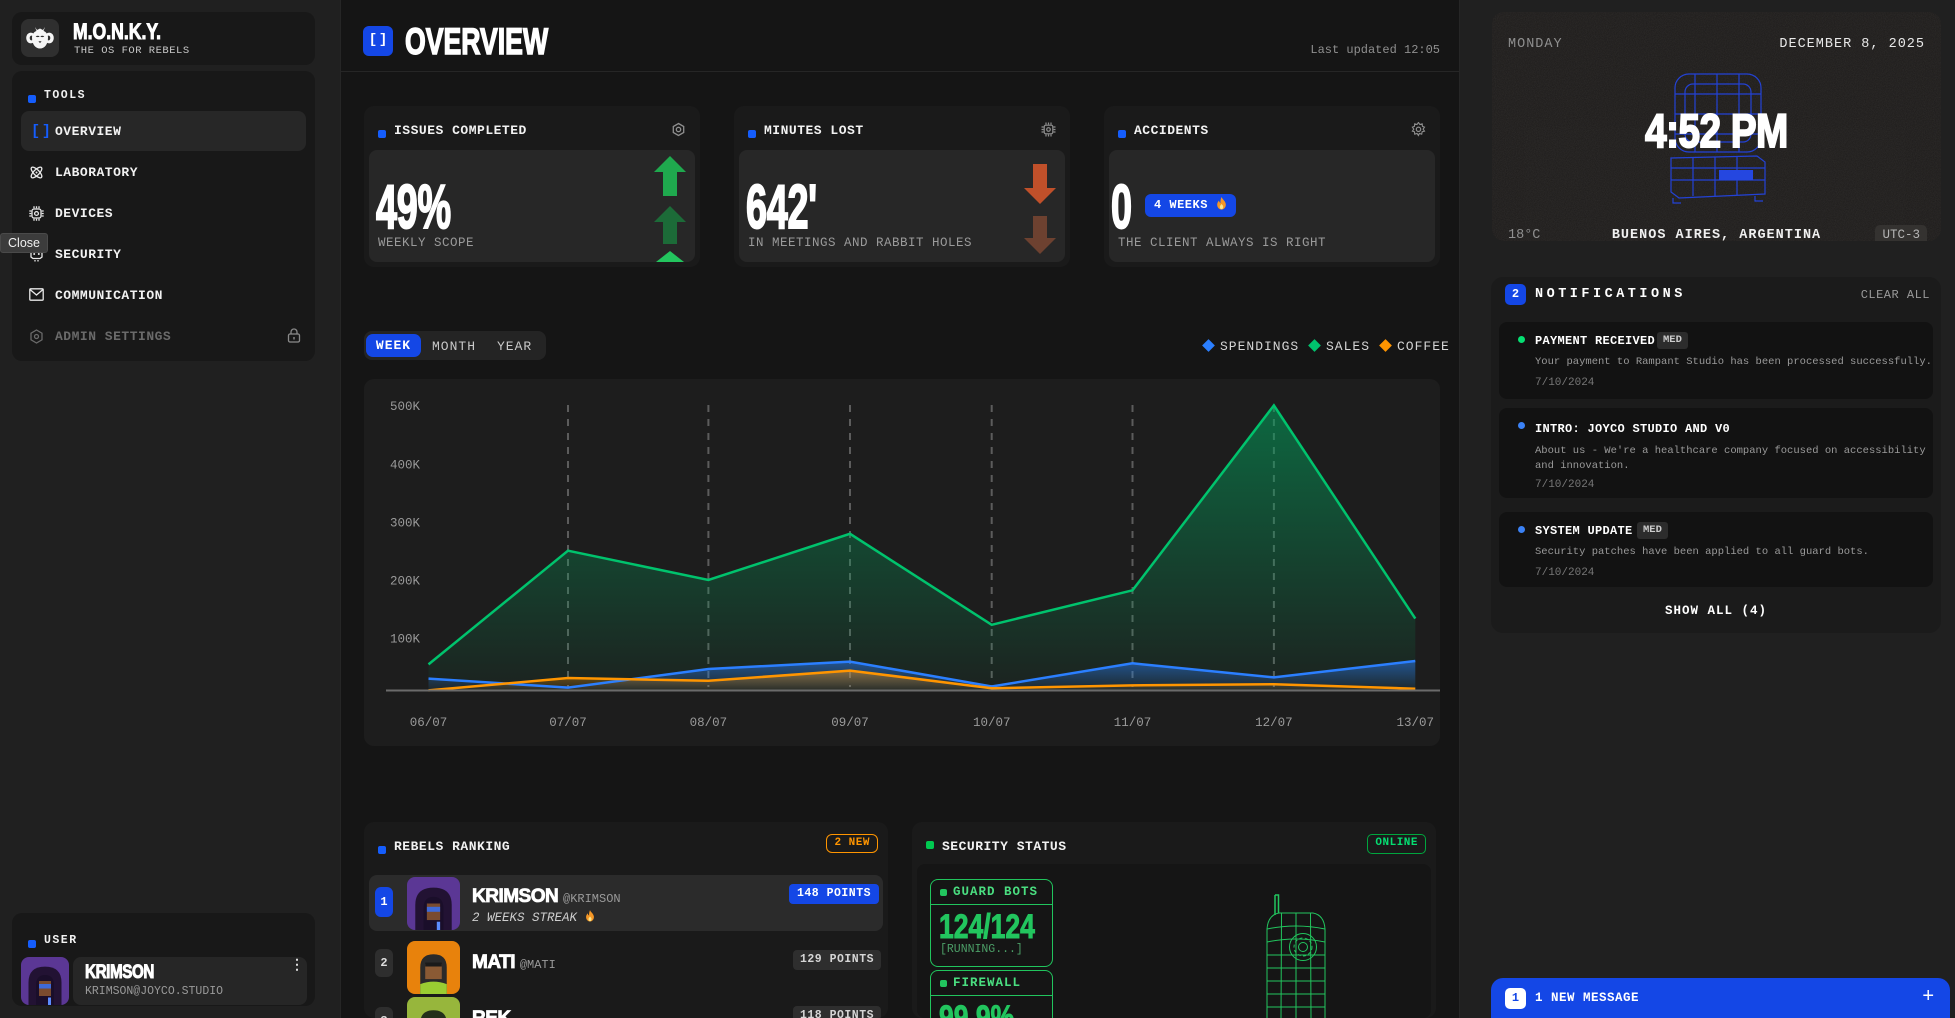 The image size is (1955, 1018). I want to click on svg-text: 08/07, so click(709, 723).